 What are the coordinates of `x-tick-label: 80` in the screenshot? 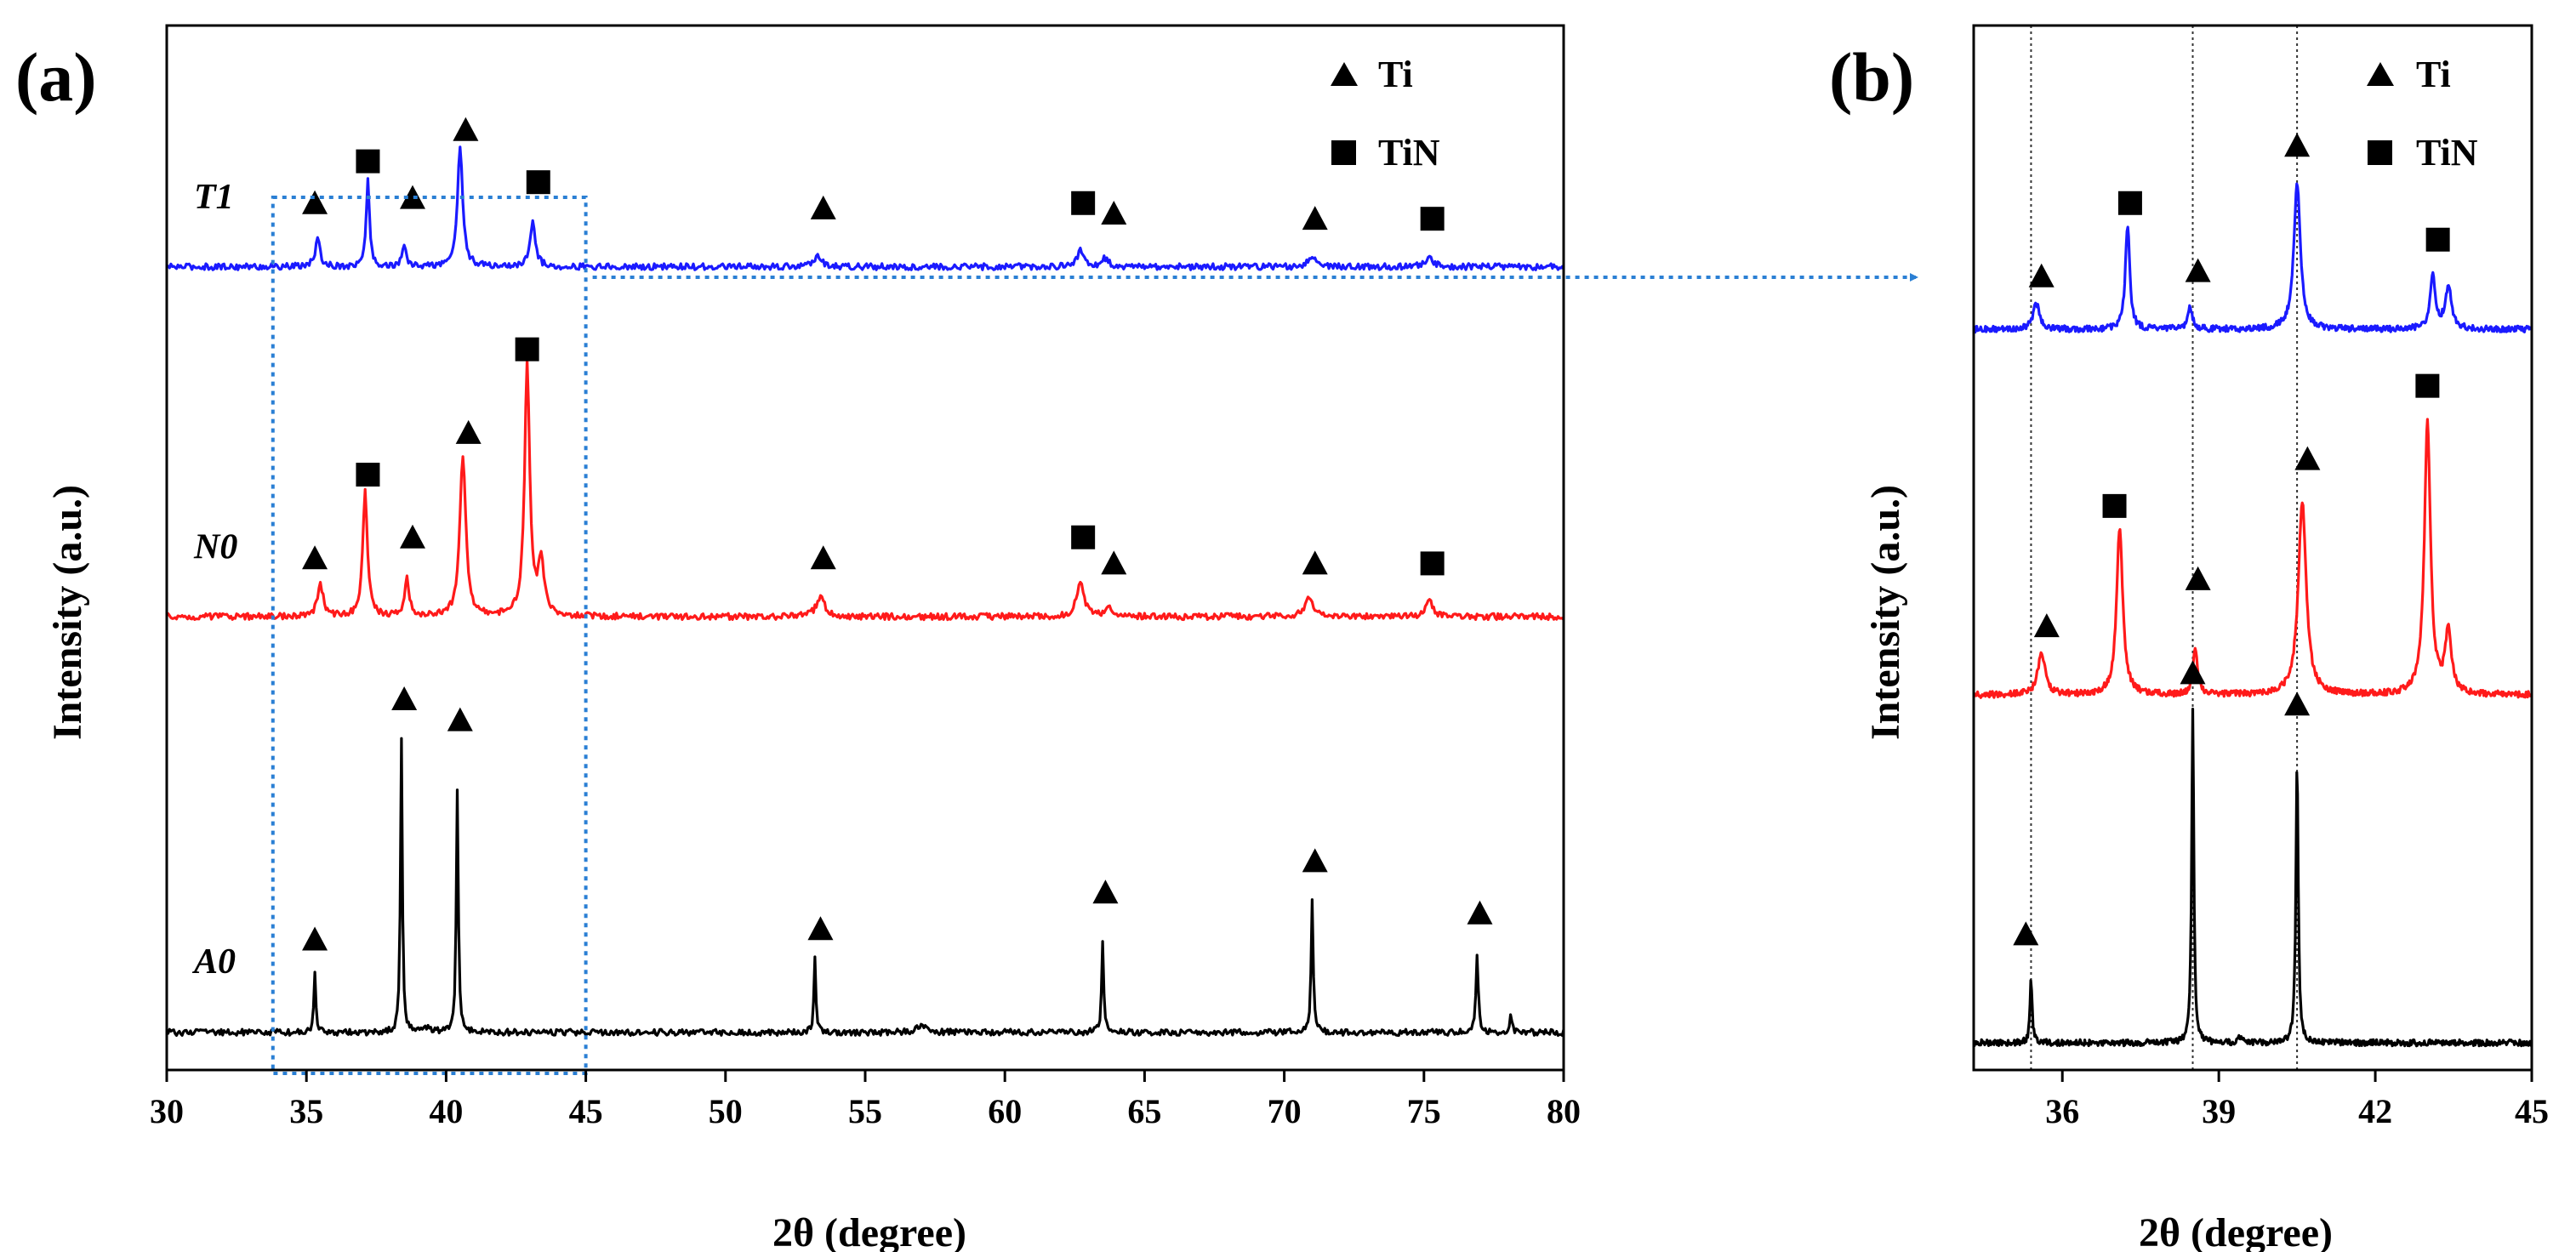 It's located at (1564, 1111).